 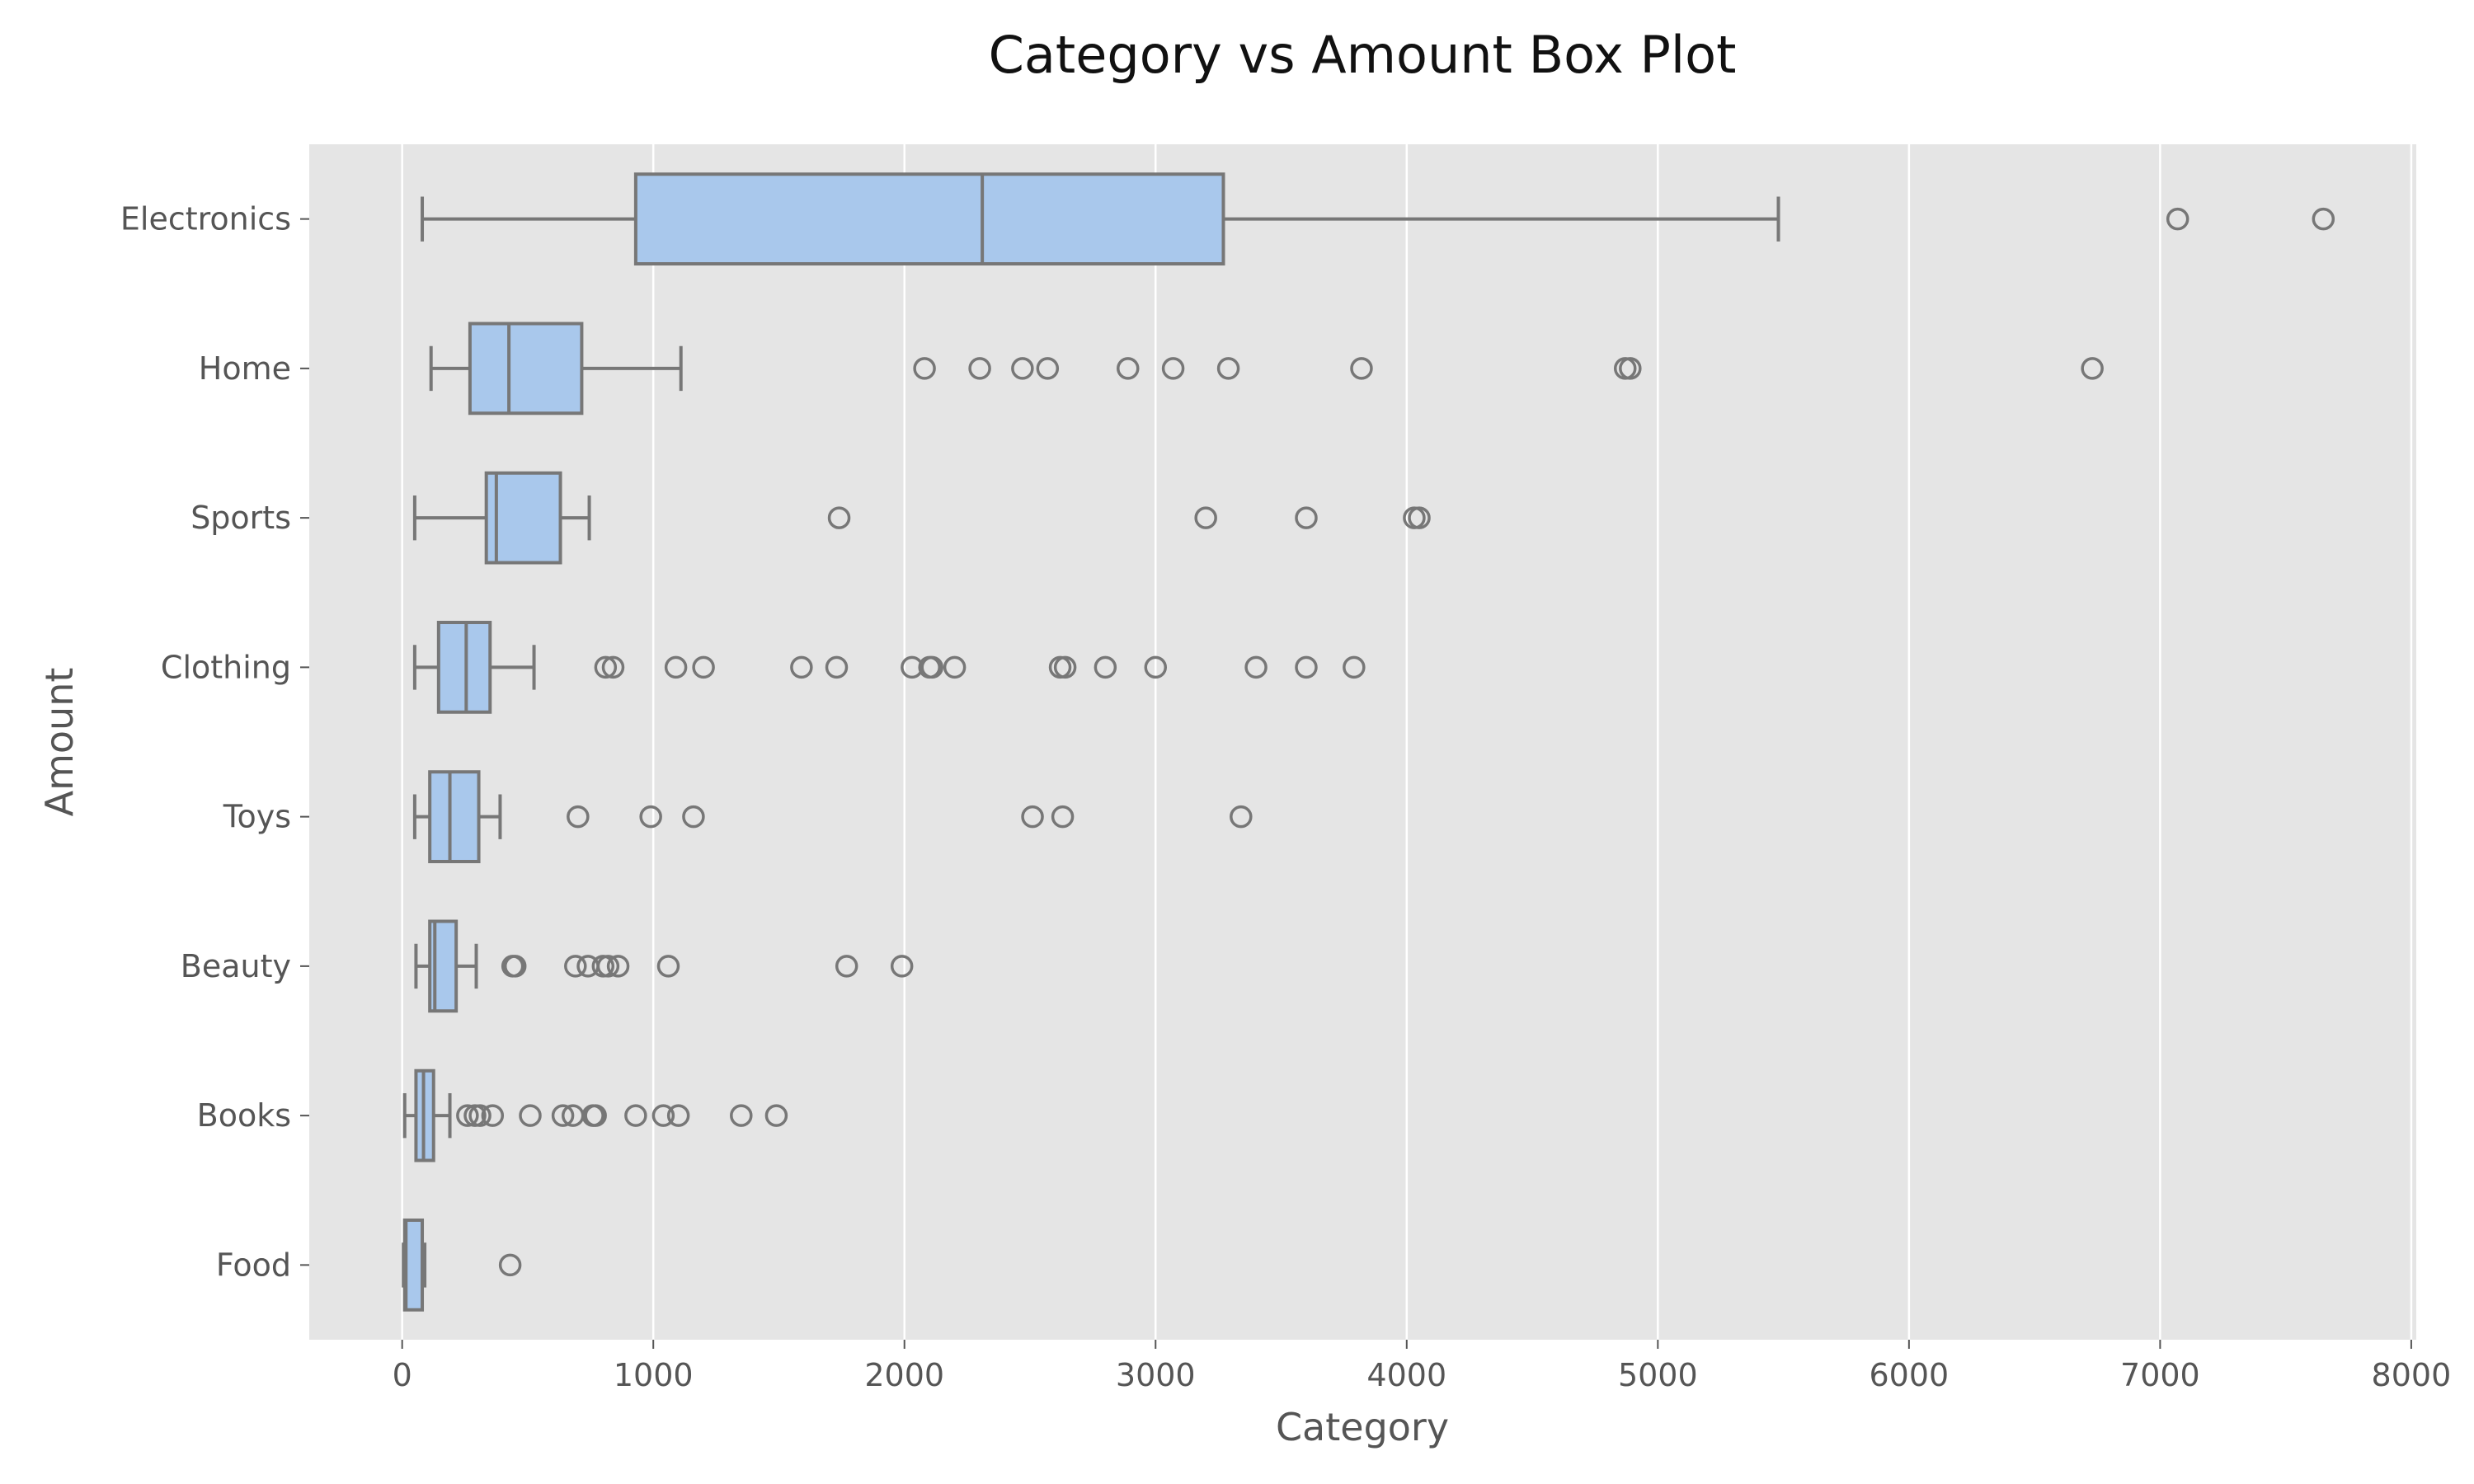 What do you see at coordinates (1362, 1427) in the screenshot?
I see `x-axis-label: Category` at bounding box center [1362, 1427].